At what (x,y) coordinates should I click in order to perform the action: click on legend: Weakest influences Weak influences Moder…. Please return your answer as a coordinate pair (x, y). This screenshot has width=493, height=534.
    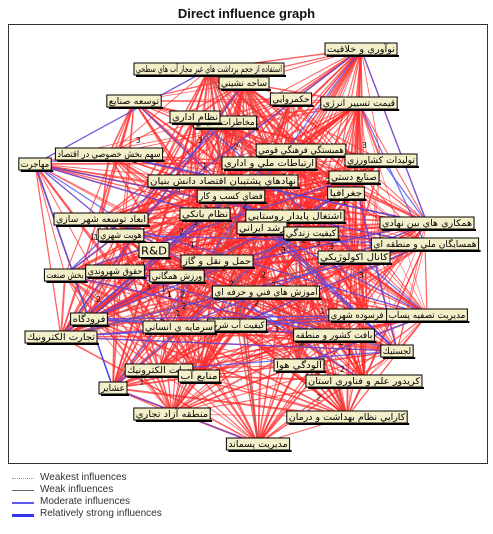
    Looking at the image, I should click on (160, 496).